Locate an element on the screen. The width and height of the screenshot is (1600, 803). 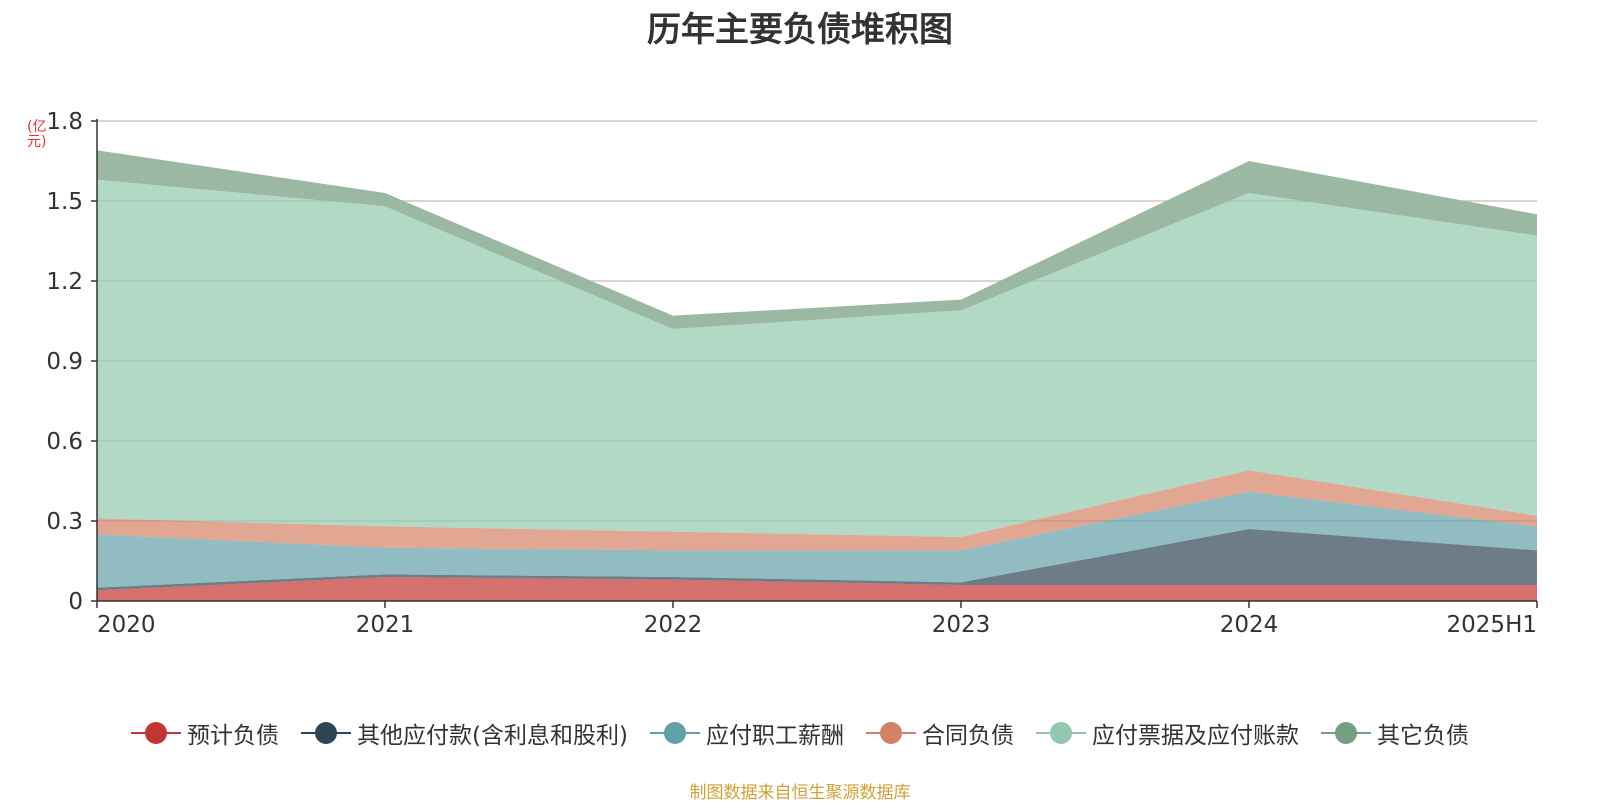
legend-item: 其他应付款(含利息和股利) is located at coordinates (464, 733).